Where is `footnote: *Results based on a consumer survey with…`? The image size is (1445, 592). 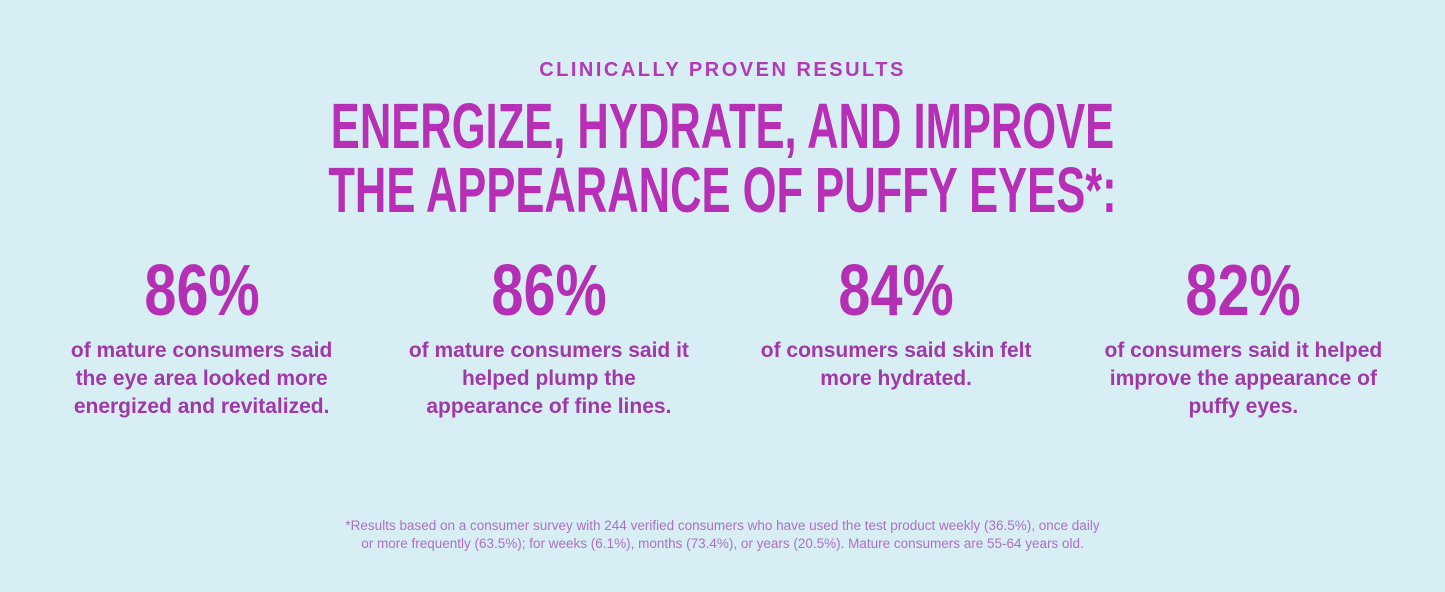 footnote: *Results based on a consumer survey with… is located at coordinates (722, 534).